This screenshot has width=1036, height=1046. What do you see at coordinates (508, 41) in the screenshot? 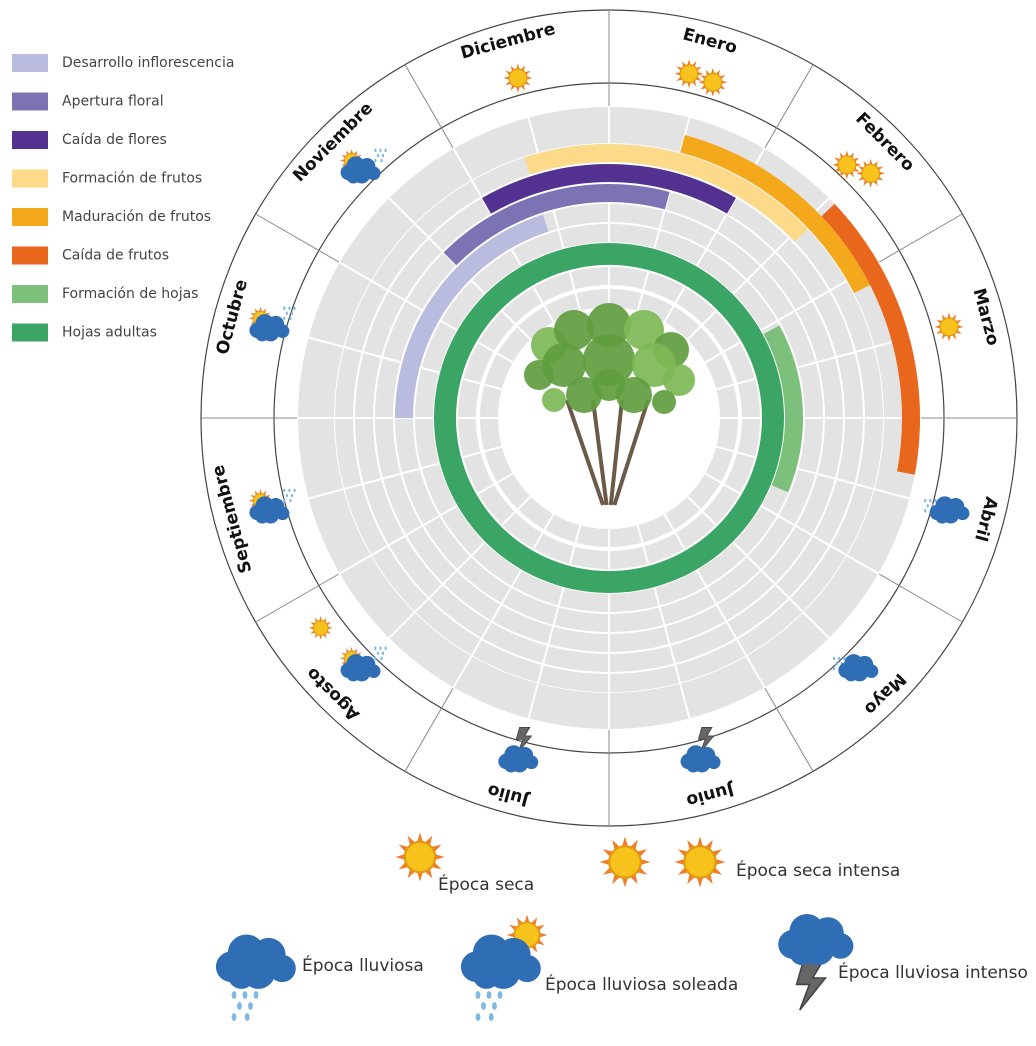
I see `month-label: Diciembre` at bounding box center [508, 41].